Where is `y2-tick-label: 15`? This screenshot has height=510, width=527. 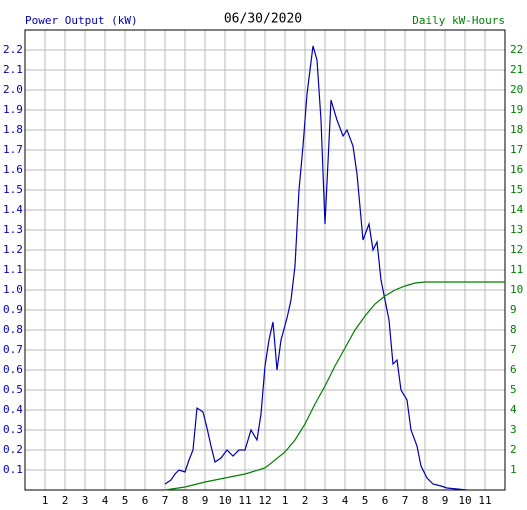 y2-tick-label: 15 is located at coordinates (516, 189).